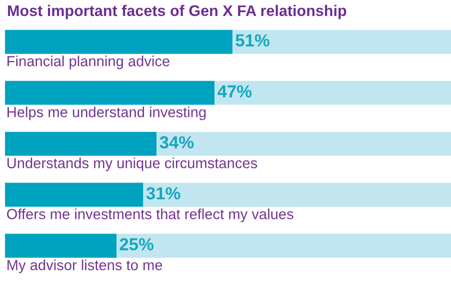 The width and height of the screenshot is (451, 284). Describe the element at coordinates (137, 244) in the screenshot. I see `data-label: 25%` at that location.